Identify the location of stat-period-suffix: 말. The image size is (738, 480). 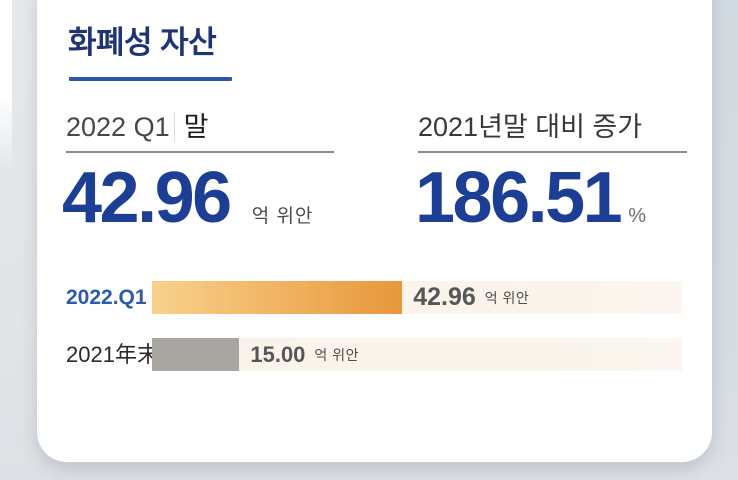
(196, 127).